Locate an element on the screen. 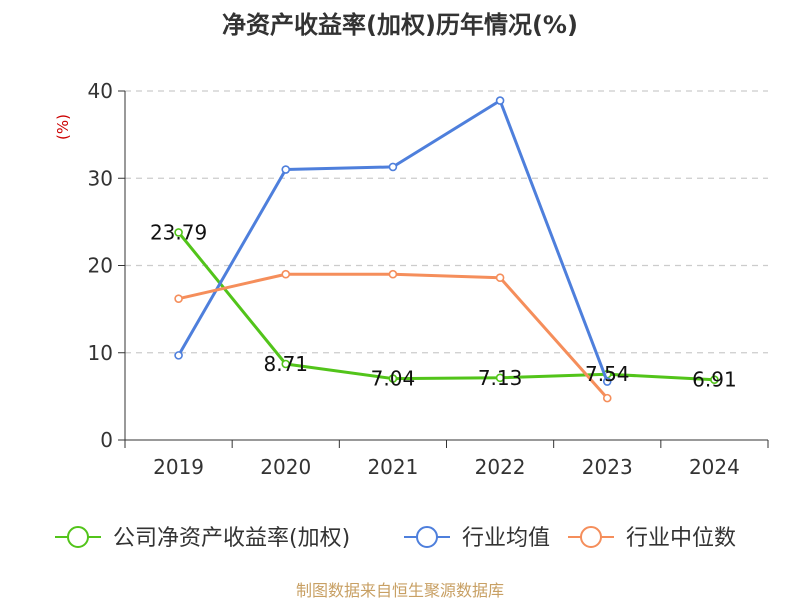 The height and width of the screenshot is (600, 800). legend-item-1: 行业均值 is located at coordinates (477, 538).